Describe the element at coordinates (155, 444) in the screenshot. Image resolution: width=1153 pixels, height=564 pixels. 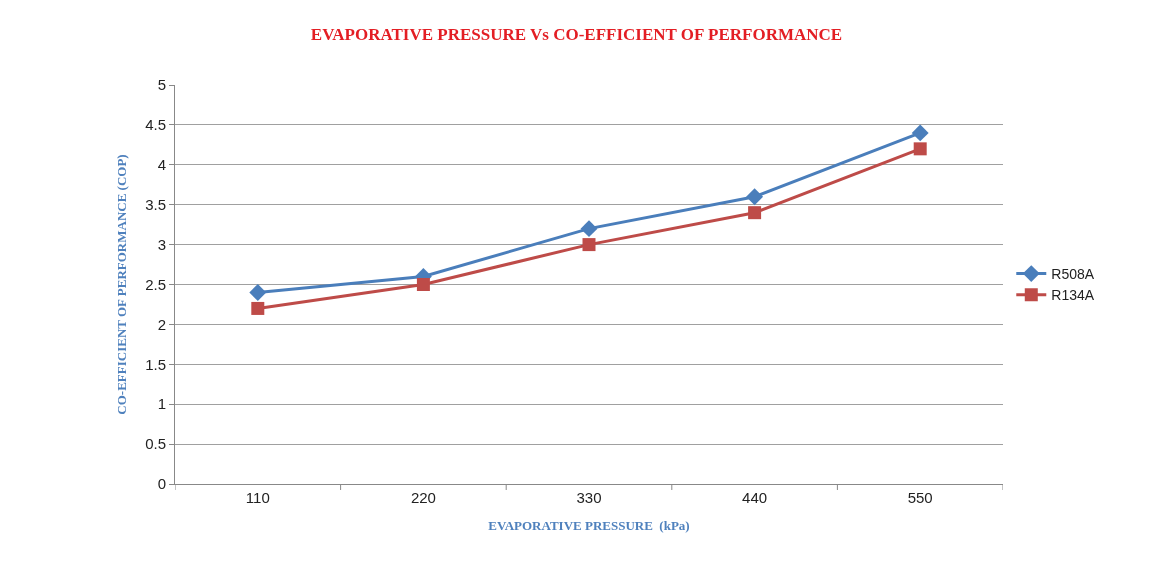
I see `y-tick-label: 0.5` at that location.